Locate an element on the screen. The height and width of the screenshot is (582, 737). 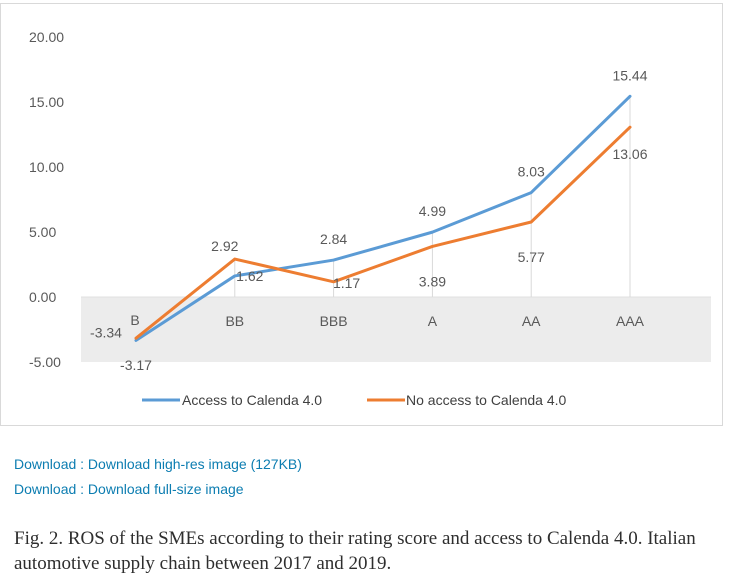
data-label-access: -3.34 is located at coordinates (106, 332).